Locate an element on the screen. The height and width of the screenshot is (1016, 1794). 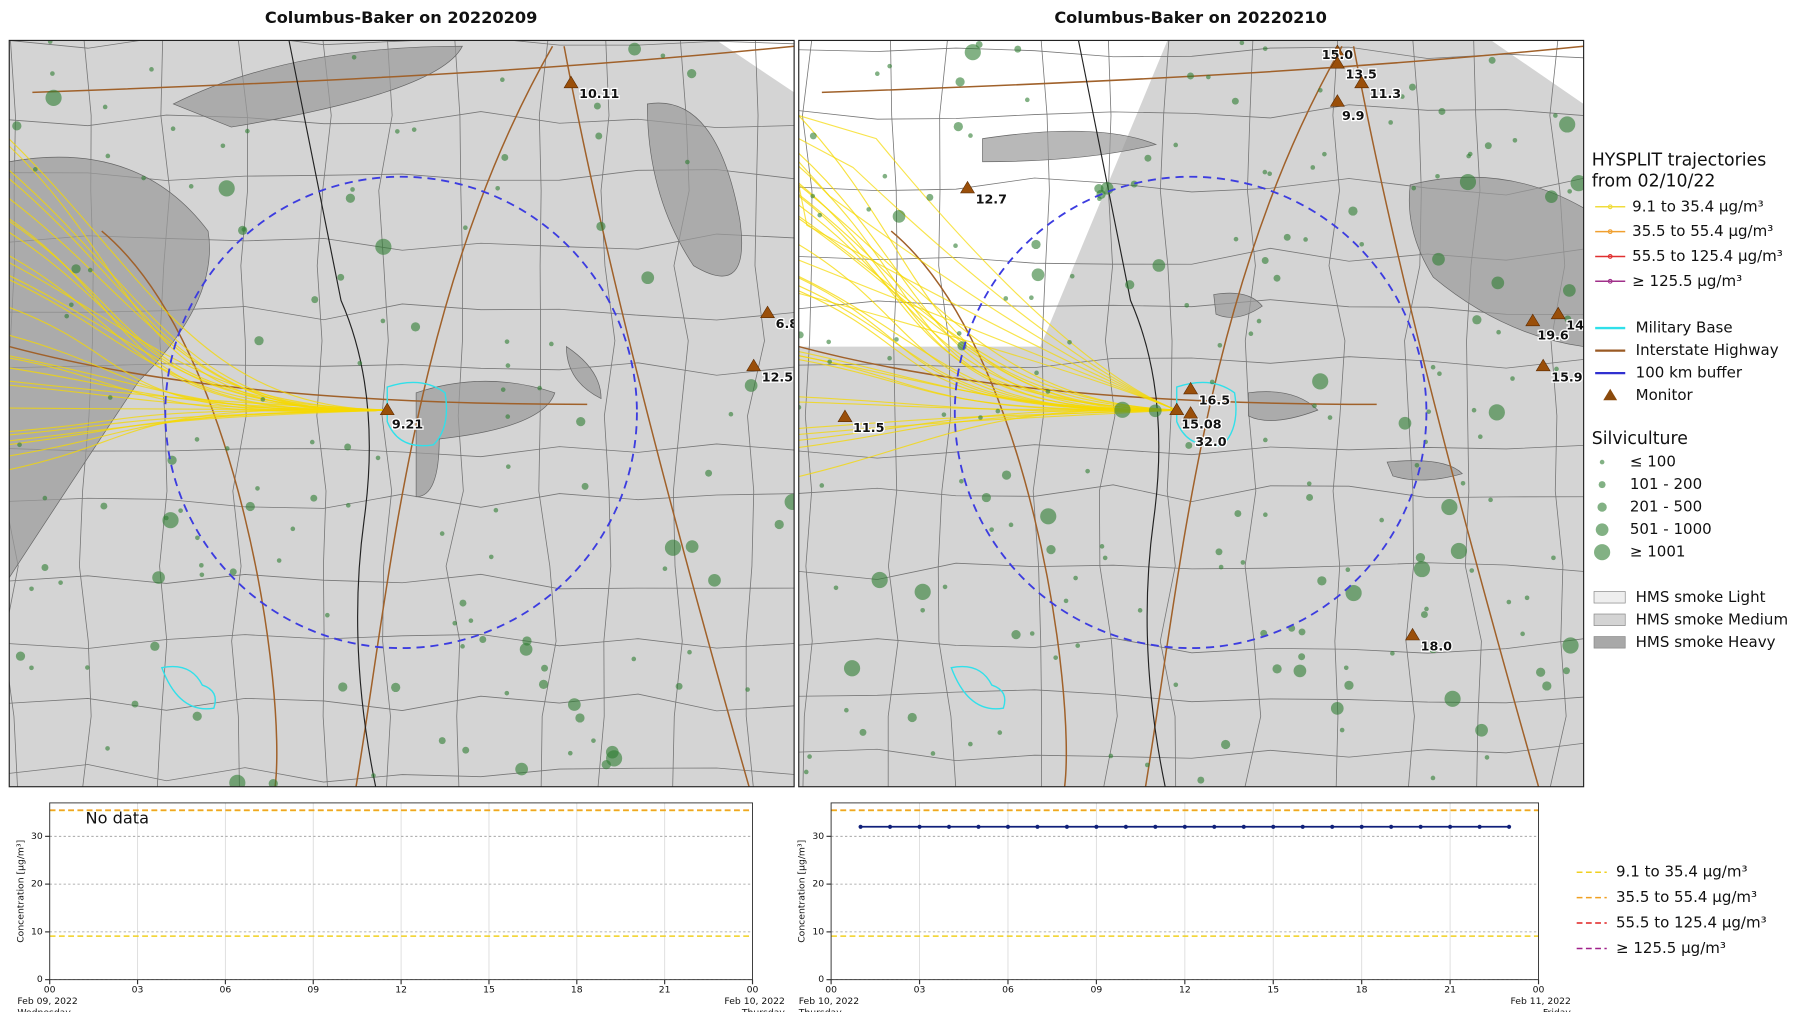
monitor-label: 14.31 is located at coordinates (1586, 324).